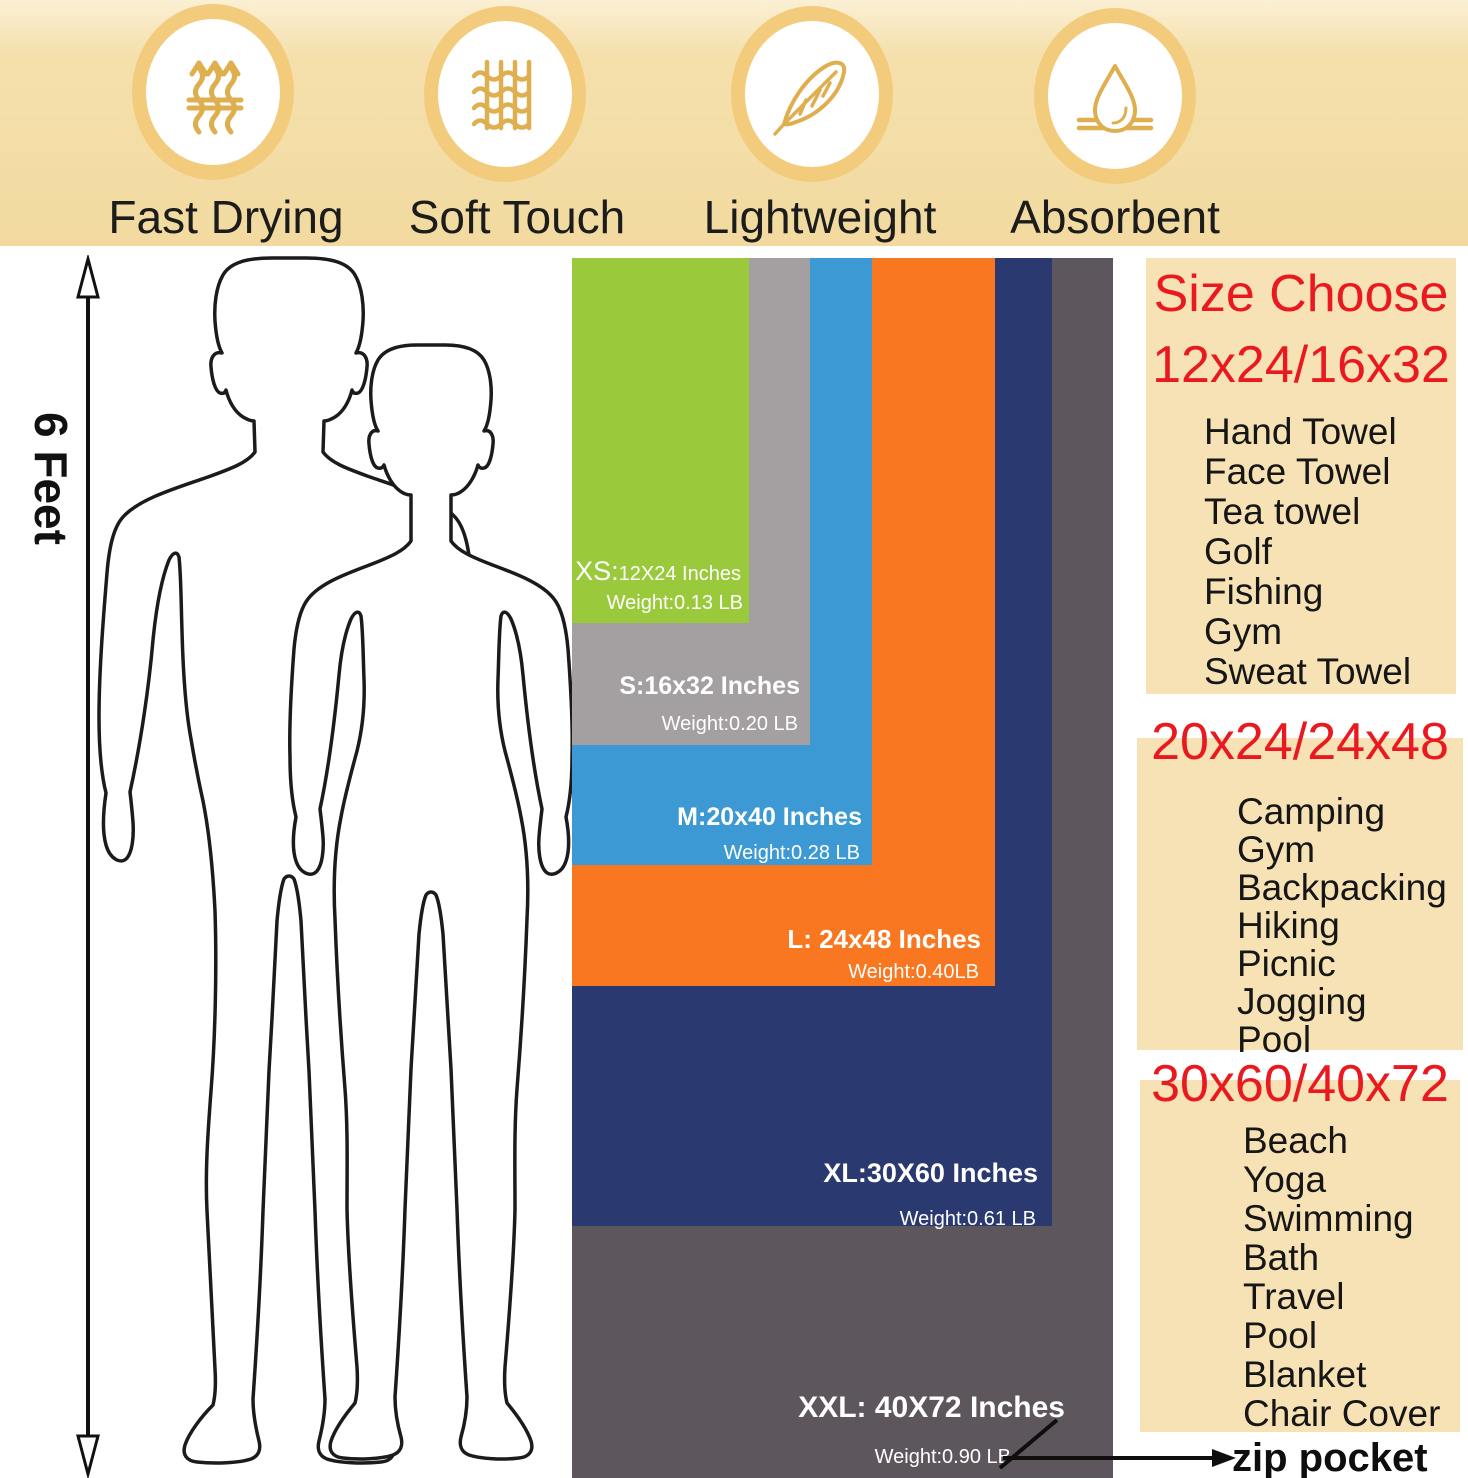 The image size is (1468, 1478). I want to click on water-drop-icon, so click(1115, 98).